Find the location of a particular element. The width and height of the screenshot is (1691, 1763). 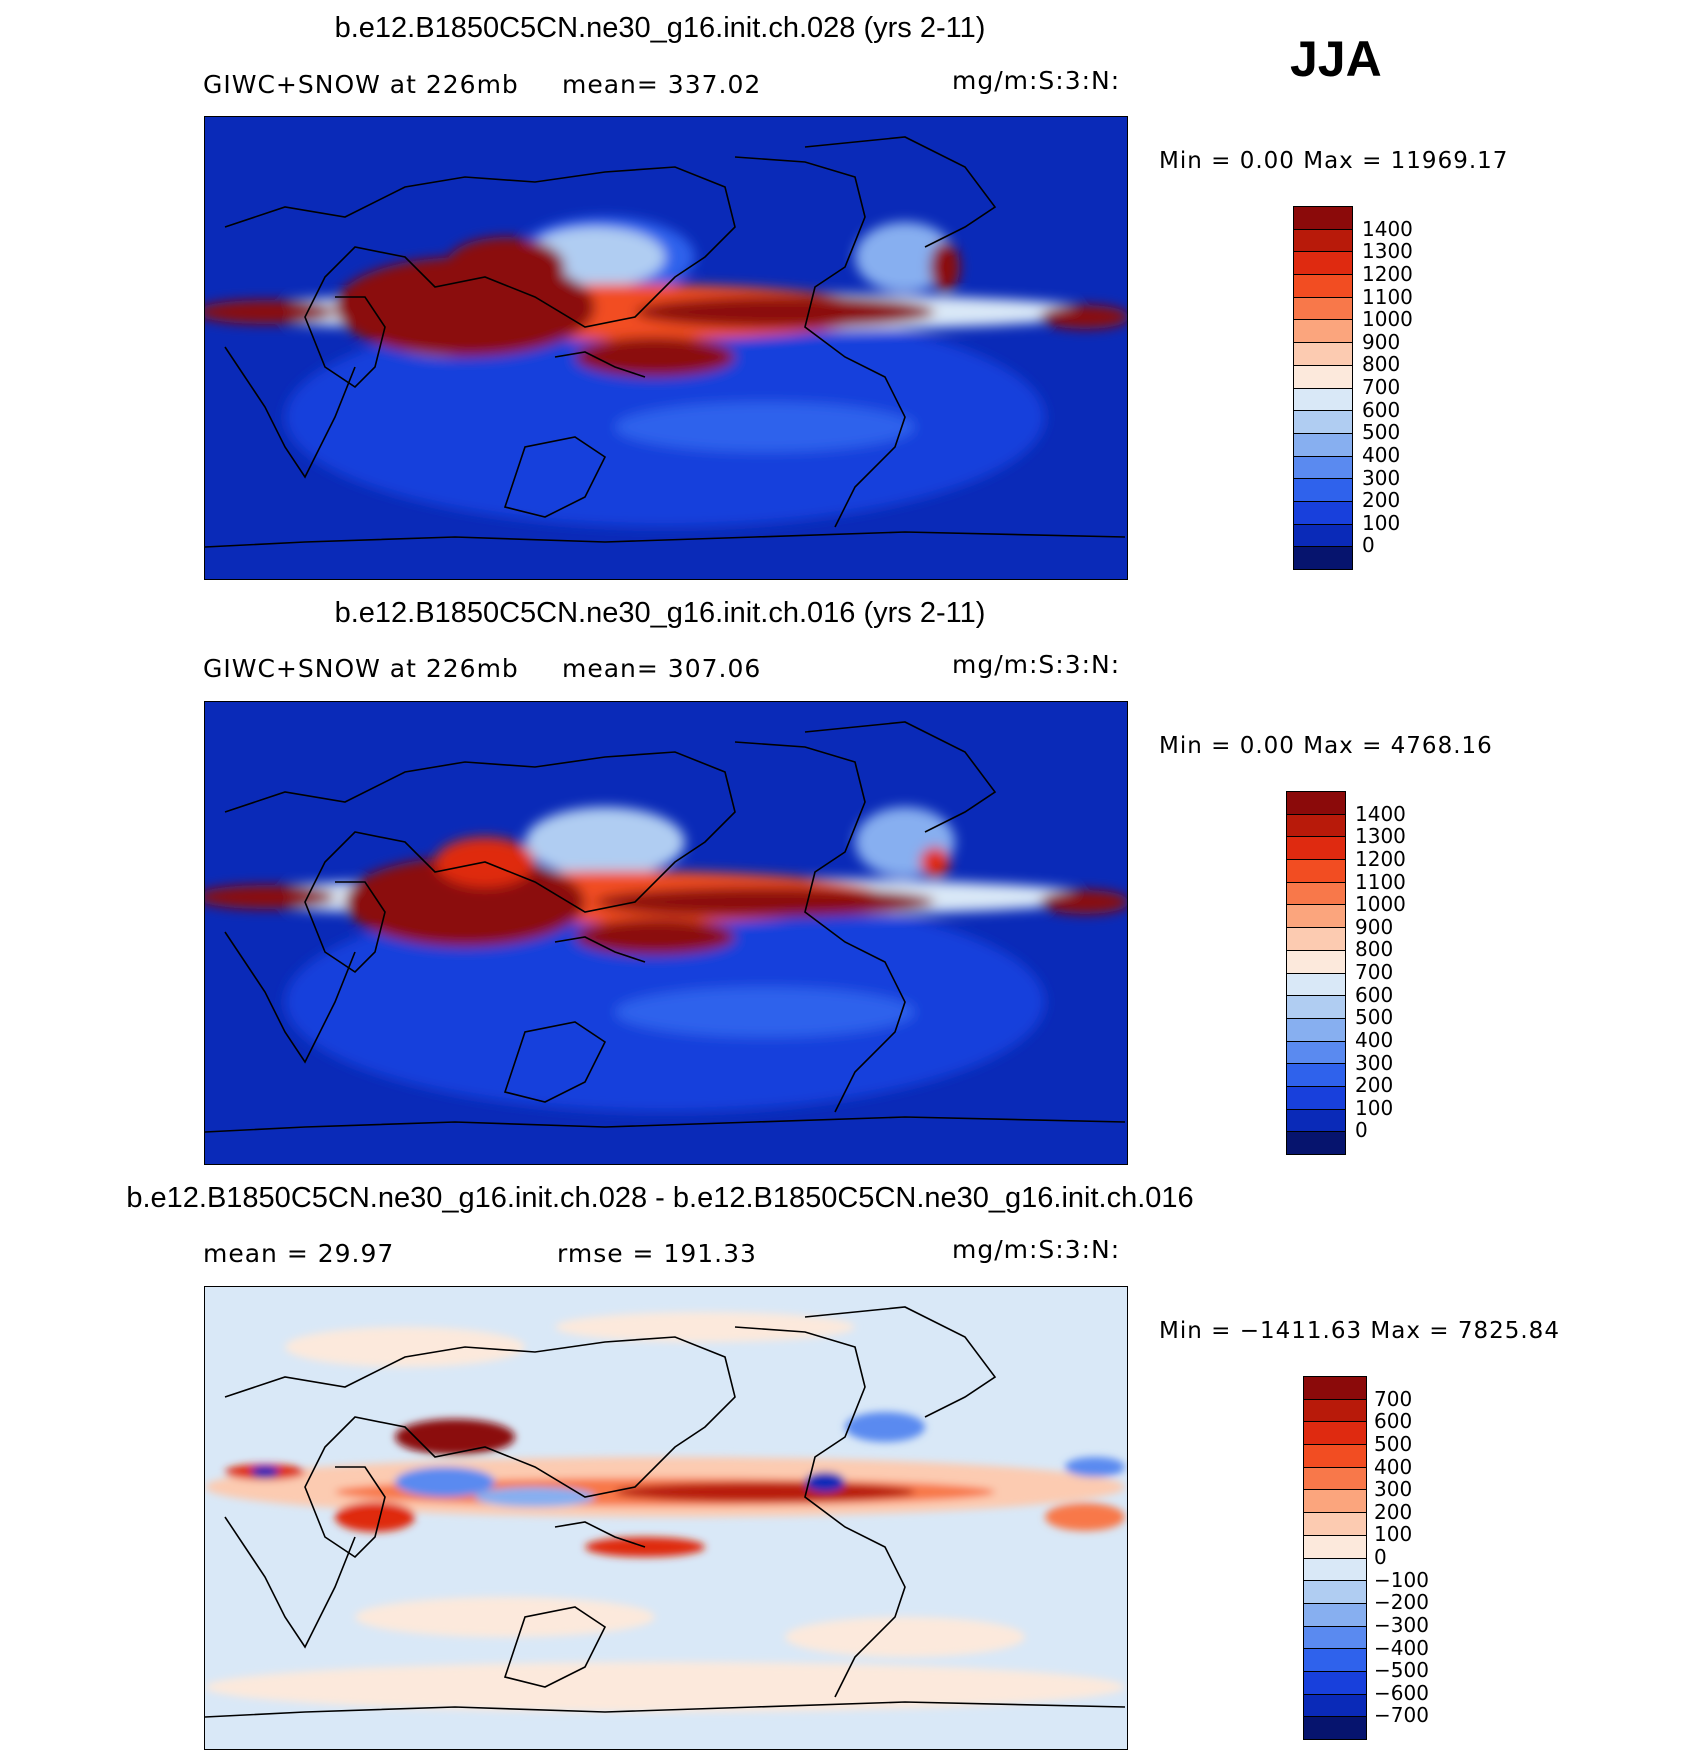

colorbar-tick-label: −500 is located at coordinates (1401, 1670).